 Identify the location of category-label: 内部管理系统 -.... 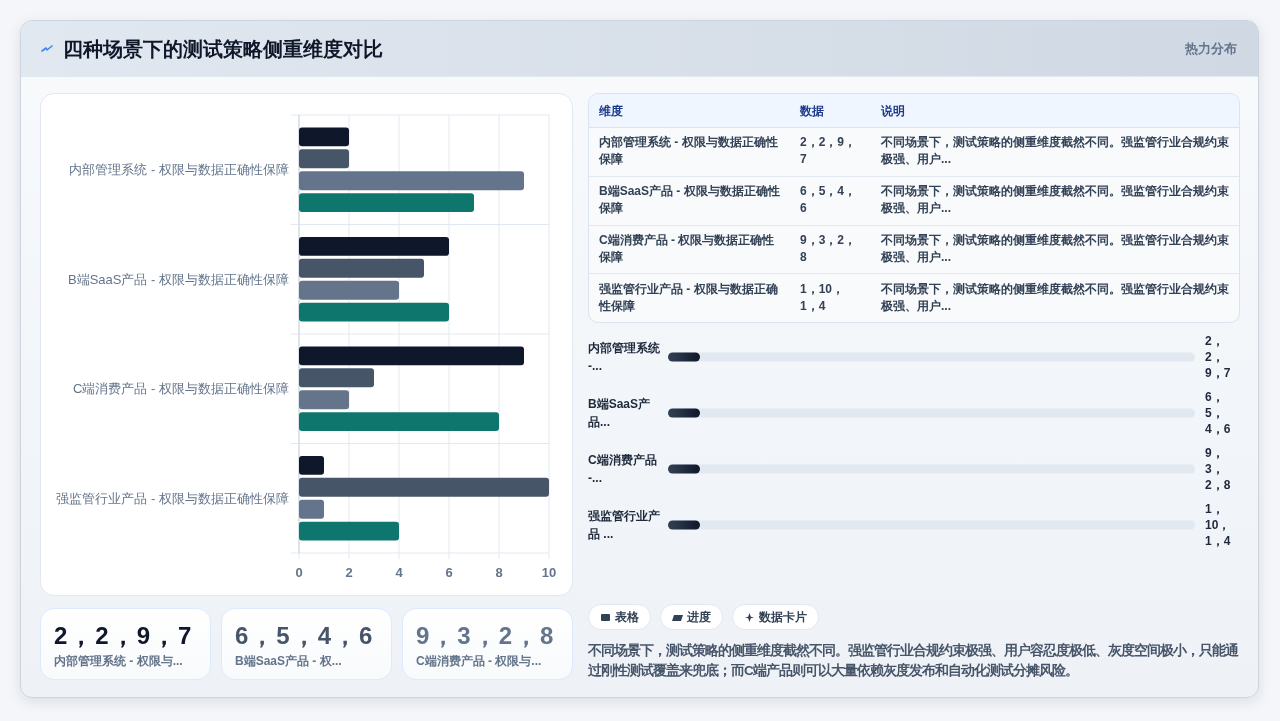
(624, 357).